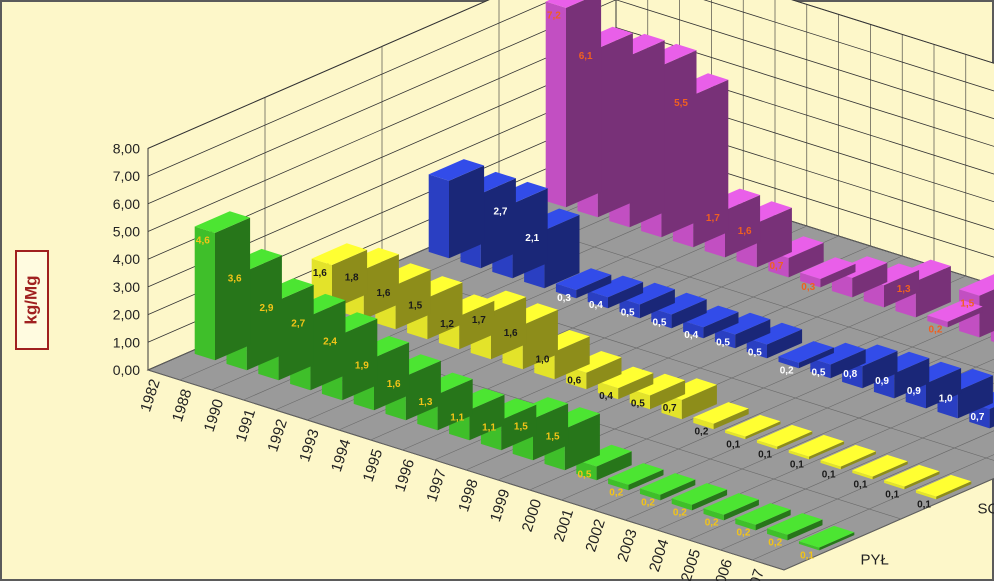  Describe the element at coordinates (126, 370) in the screenshot. I see `y-tick-label: 0,00` at that location.